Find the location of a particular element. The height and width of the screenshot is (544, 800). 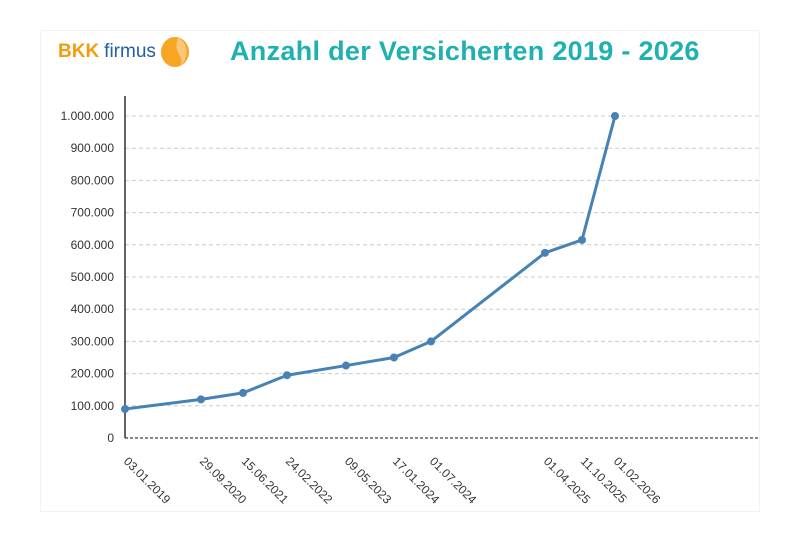

y-tick-label: 1.000.000 is located at coordinates (88, 116).